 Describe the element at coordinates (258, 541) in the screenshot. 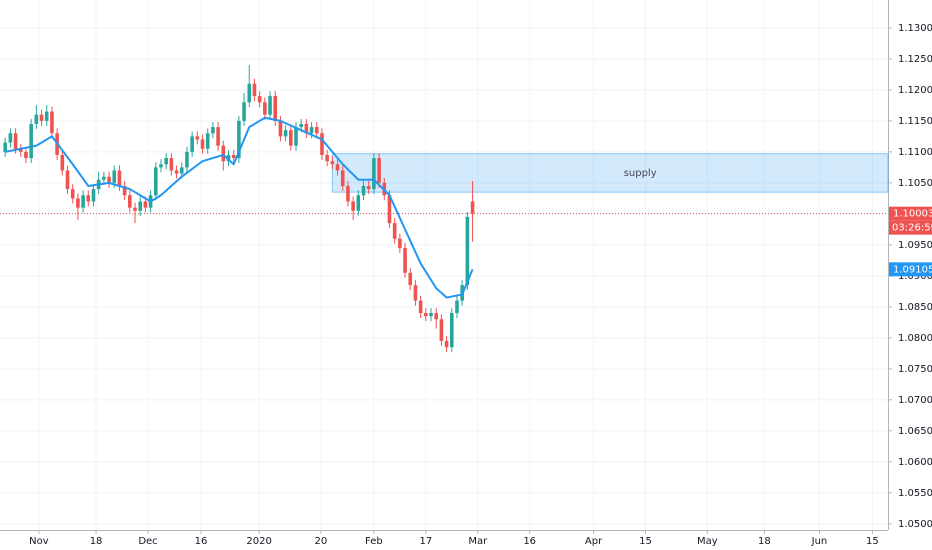

I see `x-tick-label: 2020` at that location.